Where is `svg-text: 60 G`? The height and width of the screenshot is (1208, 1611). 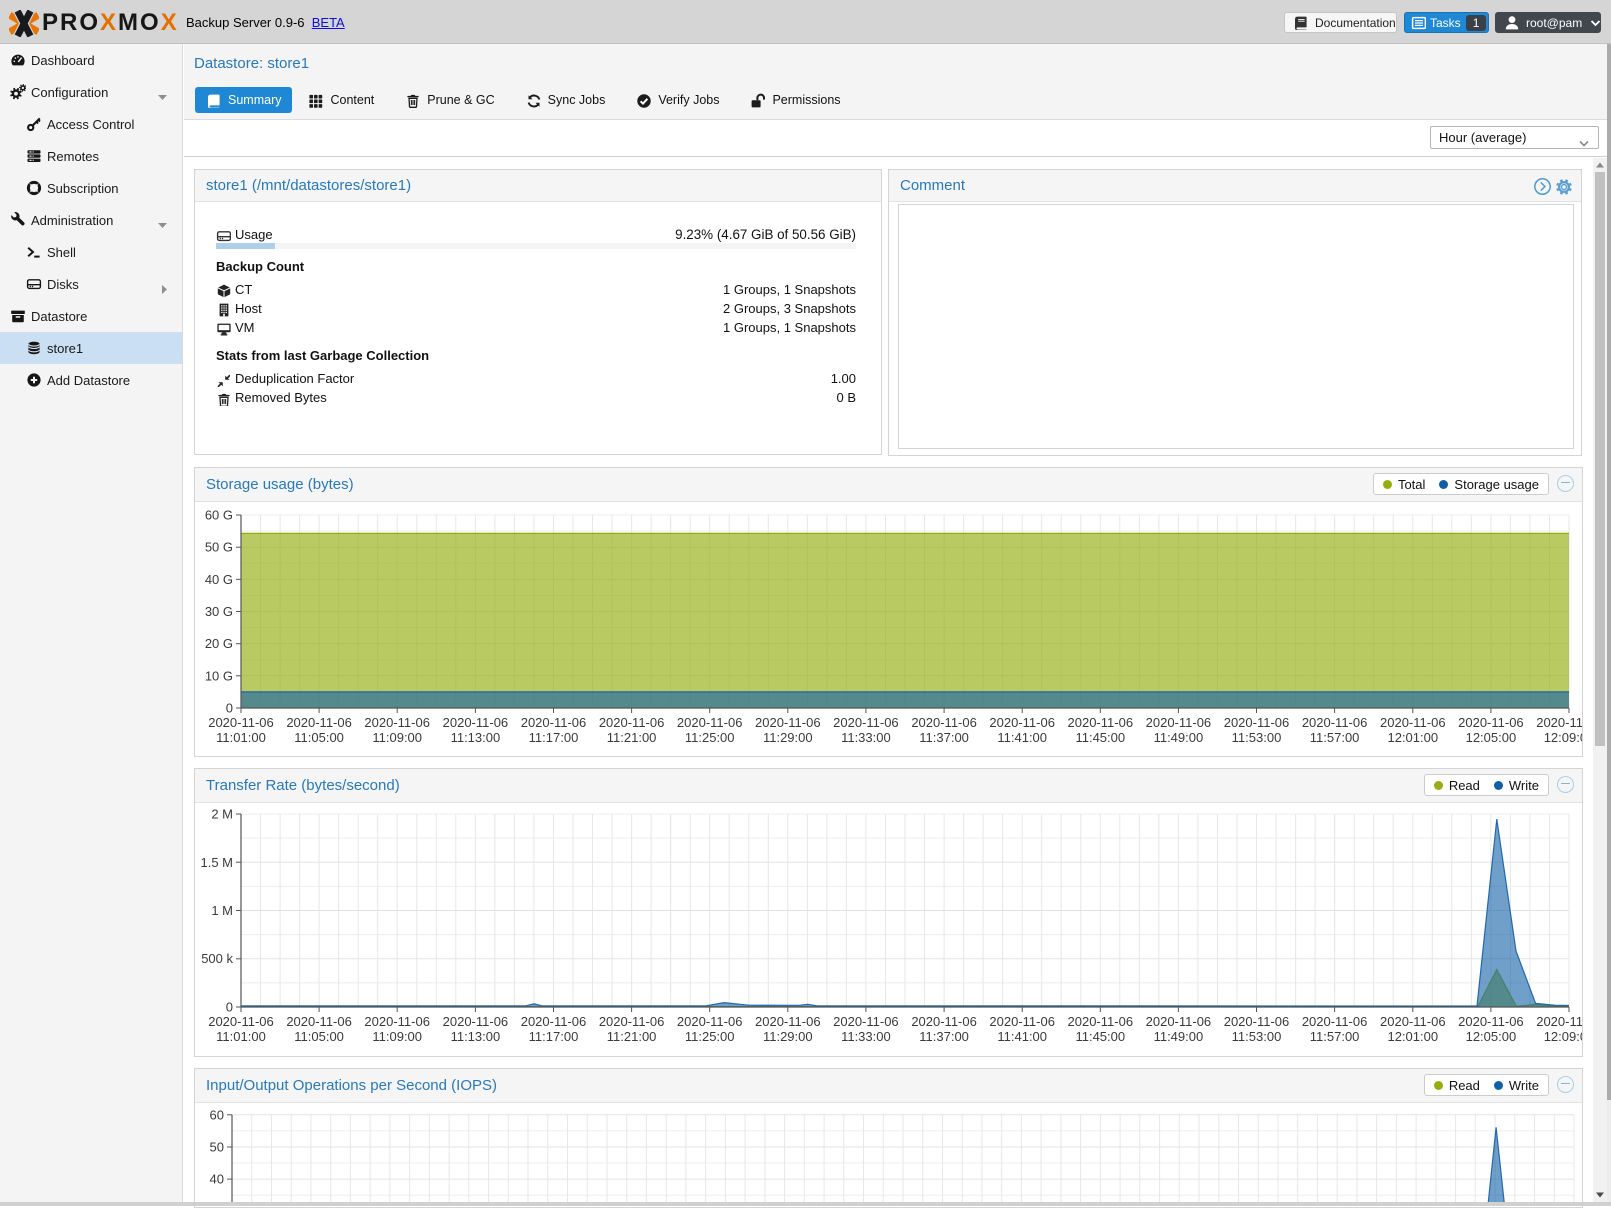
svg-text: 60 G is located at coordinates (219, 515).